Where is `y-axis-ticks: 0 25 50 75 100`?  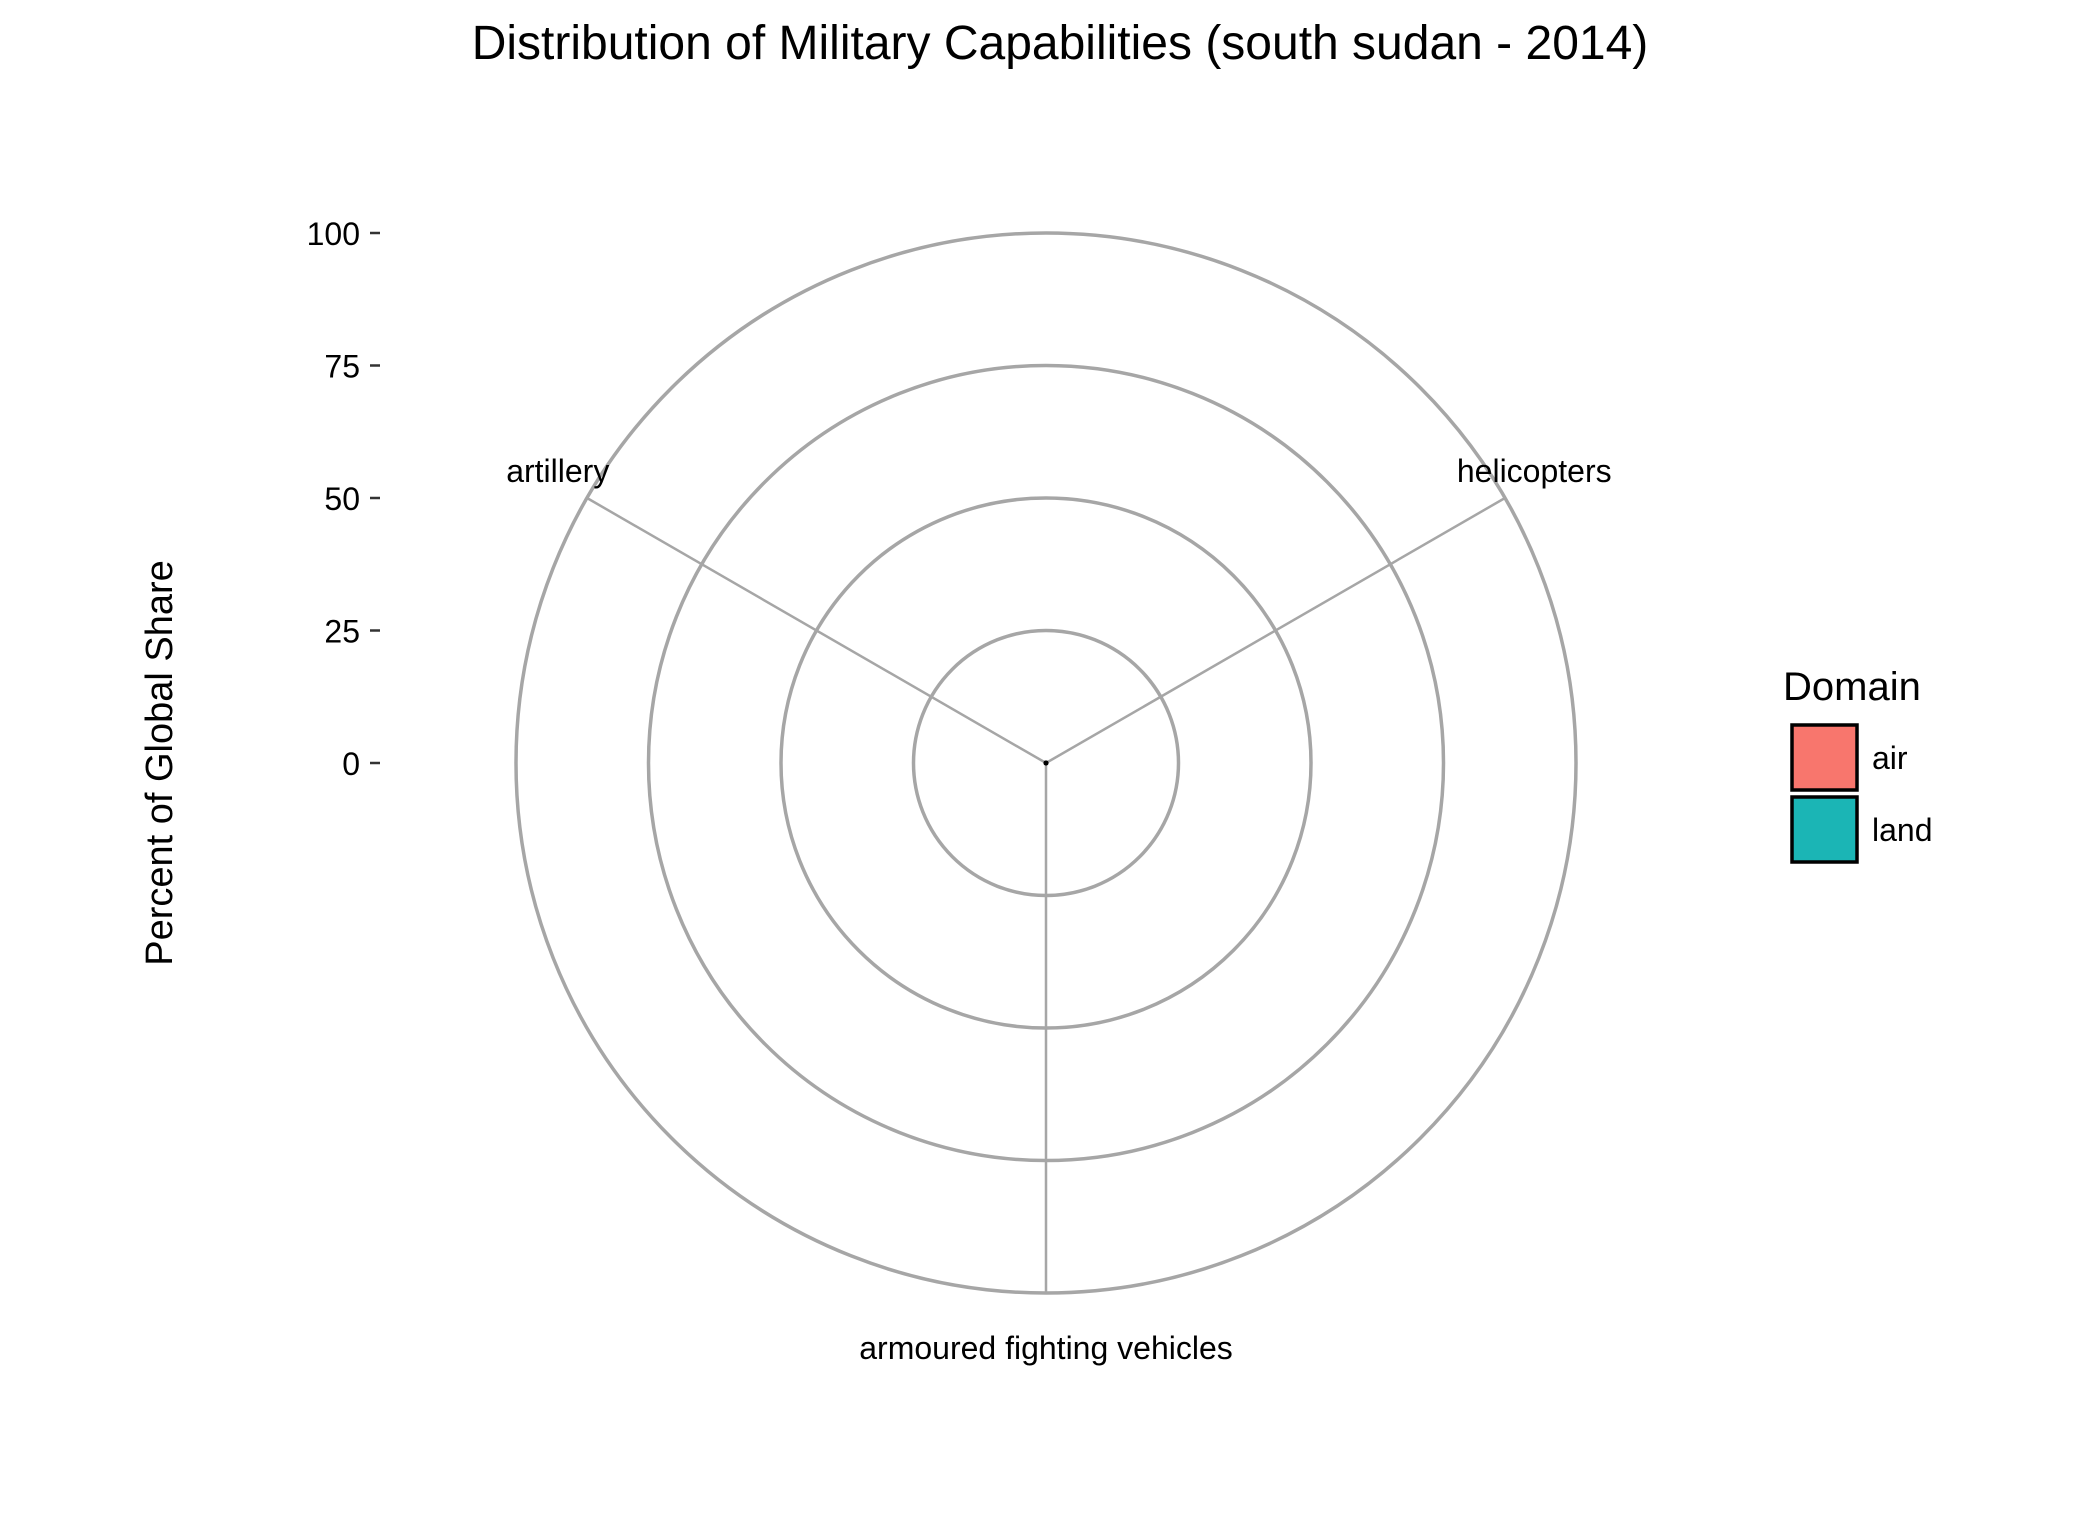
y-axis-ticks: 0 25 50 75 100 is located at coordinates (343, 499).